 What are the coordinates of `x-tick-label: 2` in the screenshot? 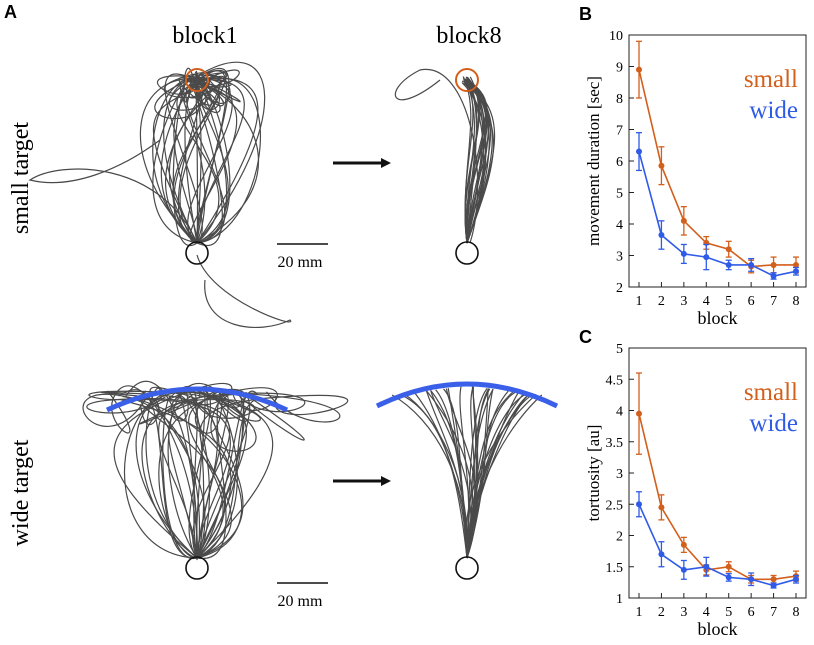 It's located at (661, 301).